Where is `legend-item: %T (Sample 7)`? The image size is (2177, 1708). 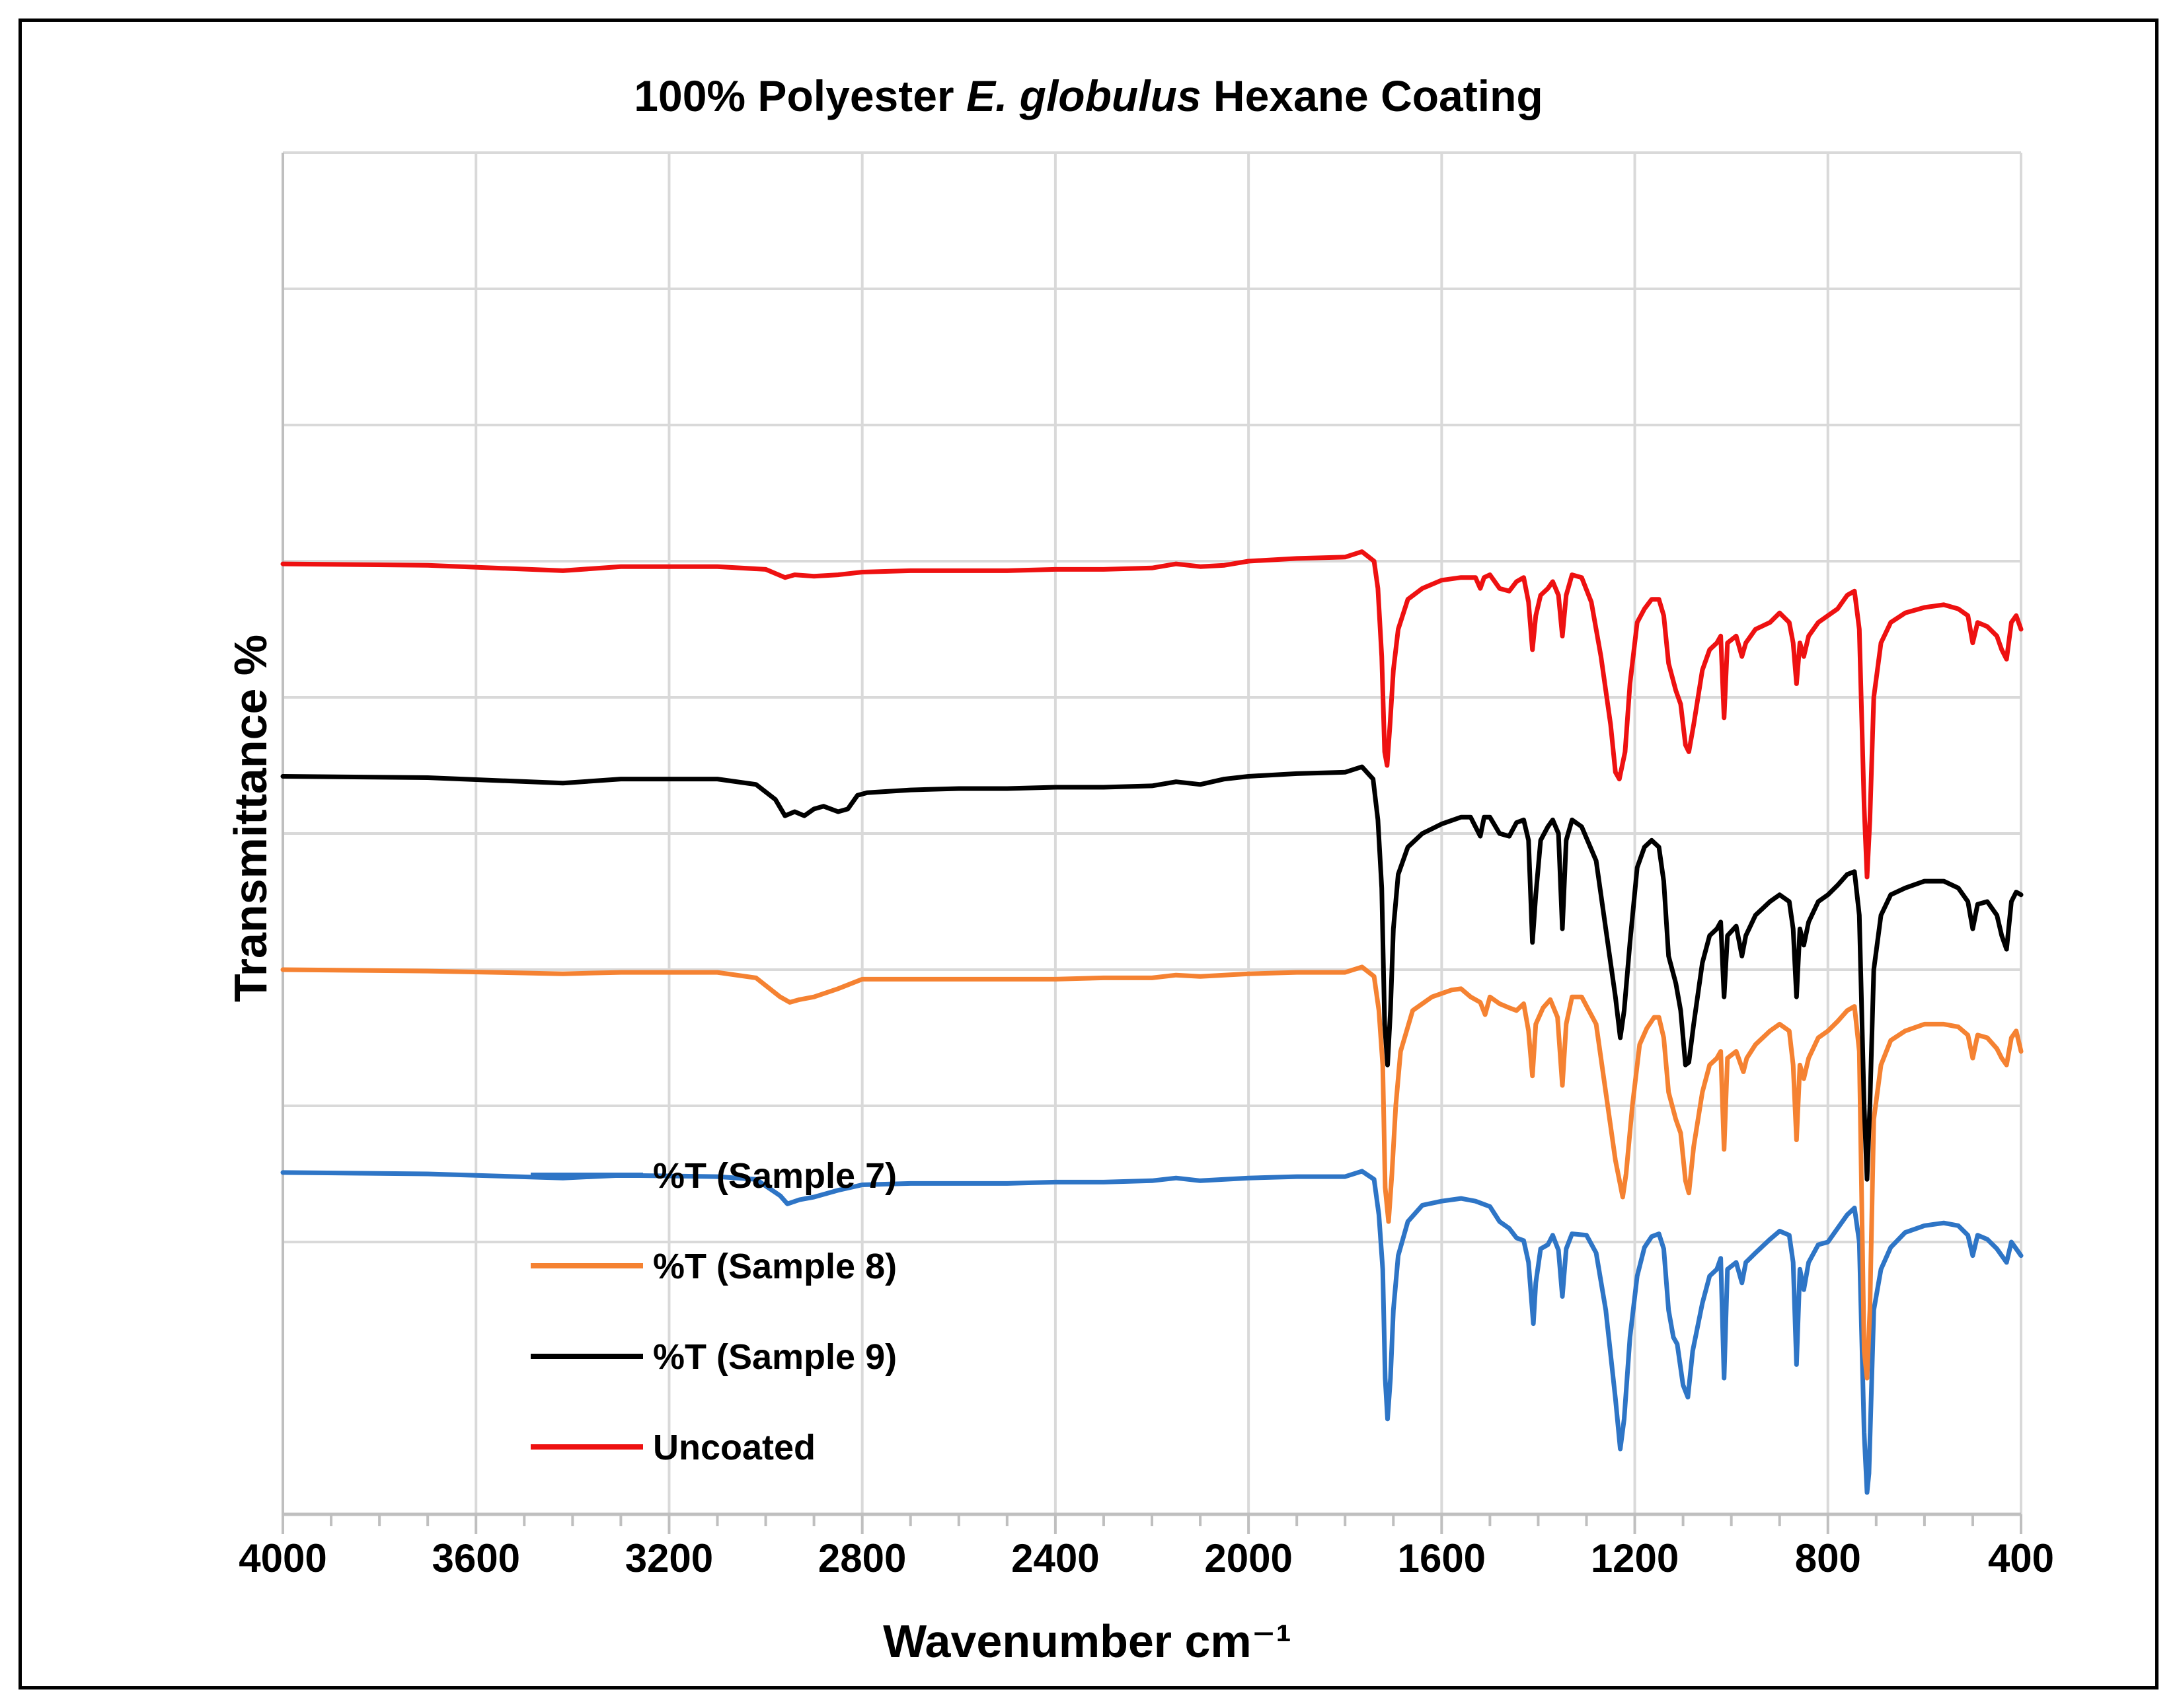 legend-item: %T (Sample 7) is located at coordinates (714, 1176).